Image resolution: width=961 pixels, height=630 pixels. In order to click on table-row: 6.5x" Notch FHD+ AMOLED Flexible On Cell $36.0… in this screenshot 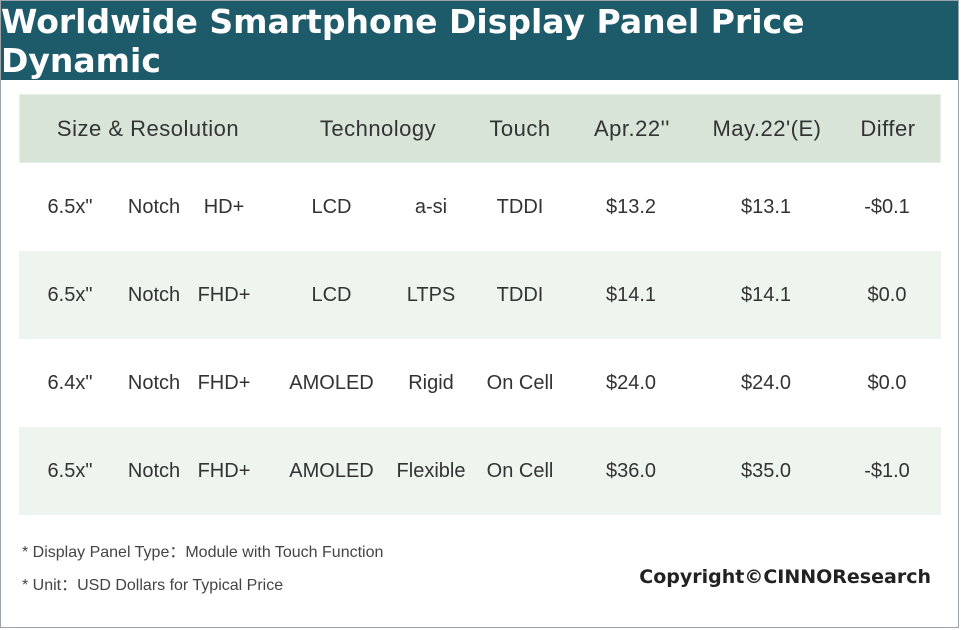, I will do `click(480, 471)`.